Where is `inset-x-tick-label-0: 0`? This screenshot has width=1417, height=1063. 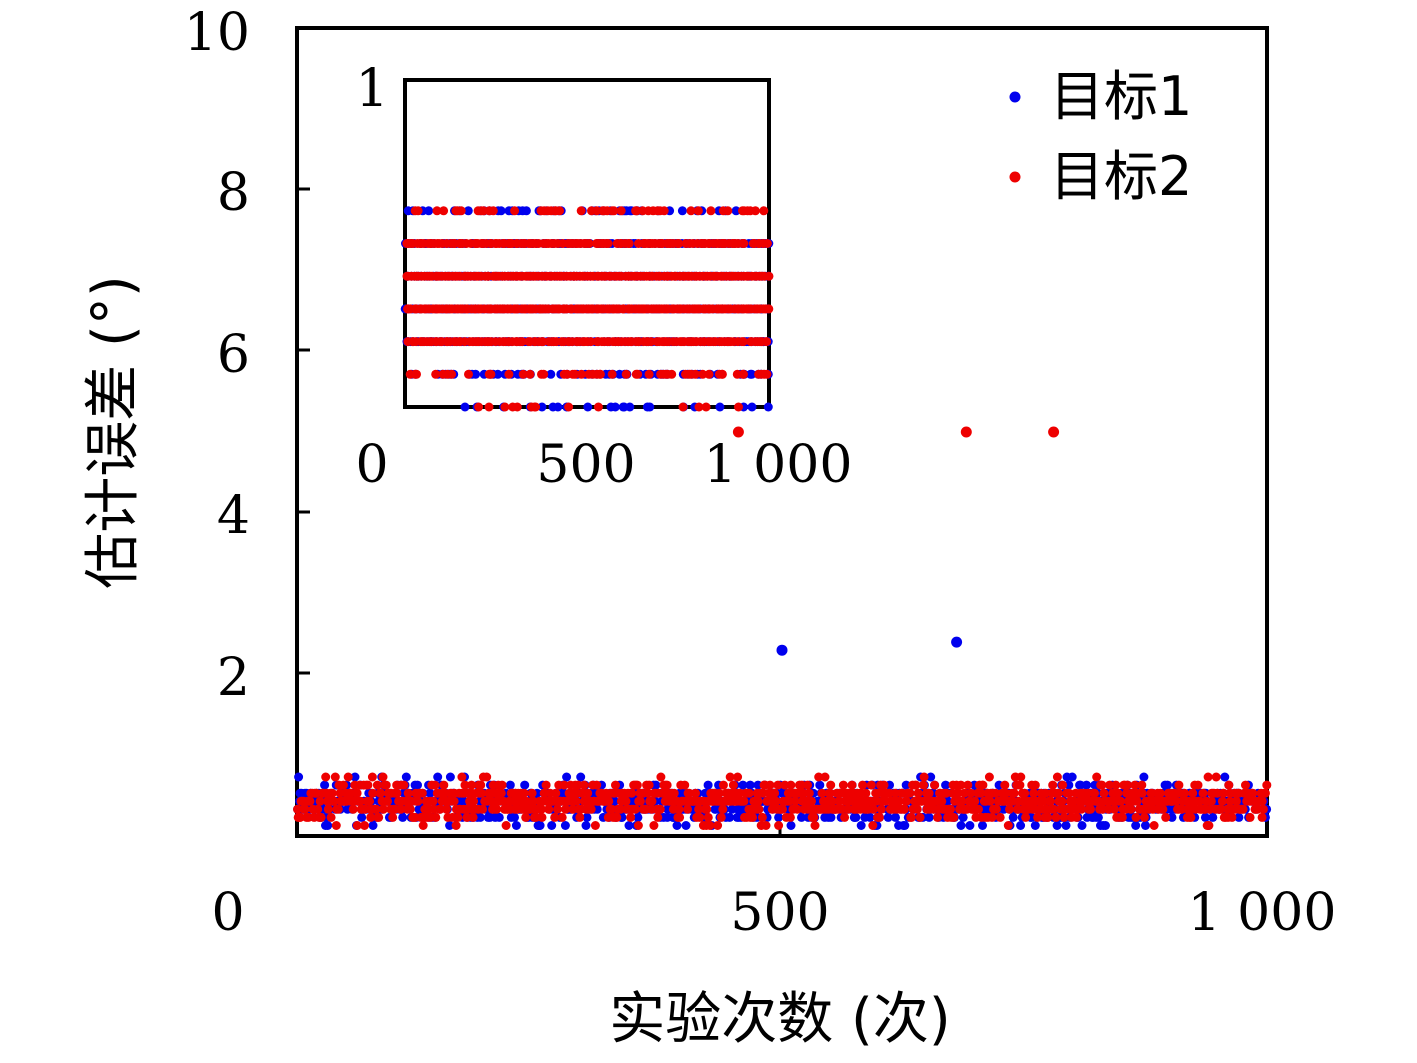
inset-x-tick-label-0: 0 is located at coordinates (371, 465).